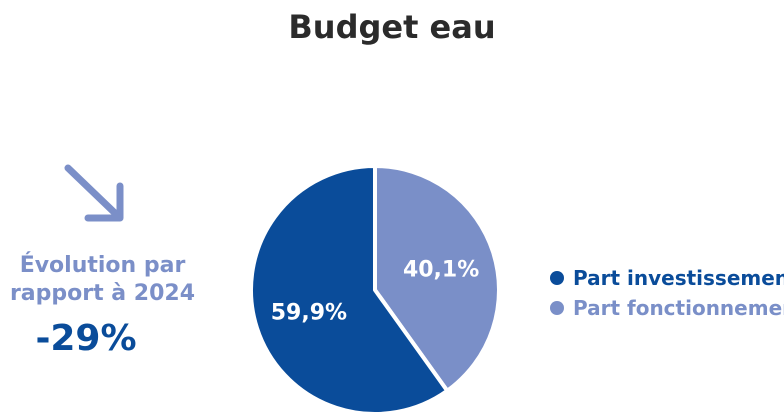 This screenshot has height=414, width=784. What do you see at coordinates (678, 308) in the screenshot?
I see `legend-label: Part fonctionnement` at bounding box center [678, 308].